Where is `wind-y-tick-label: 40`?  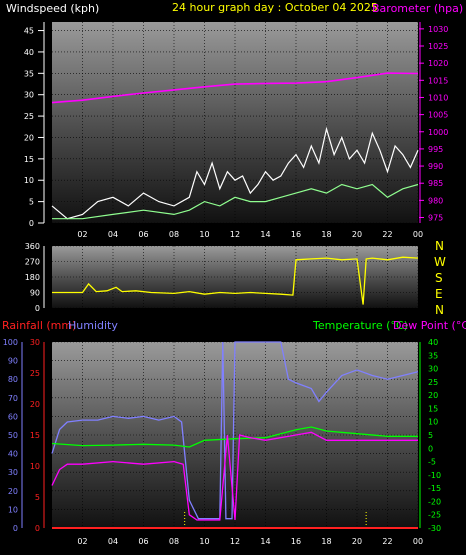
wind-y-tick-label: 40 is located at coordinates (29, 52).